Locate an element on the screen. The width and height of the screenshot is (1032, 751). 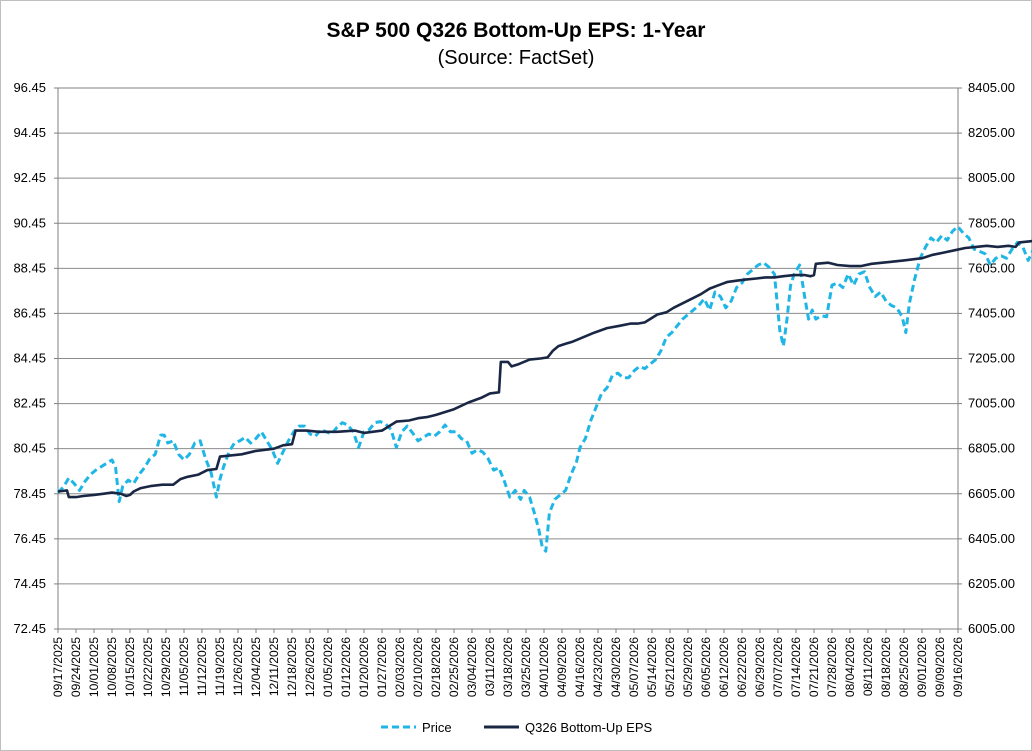
x-tick-label: 11/19/2025 is located at coordinates (220, 666).